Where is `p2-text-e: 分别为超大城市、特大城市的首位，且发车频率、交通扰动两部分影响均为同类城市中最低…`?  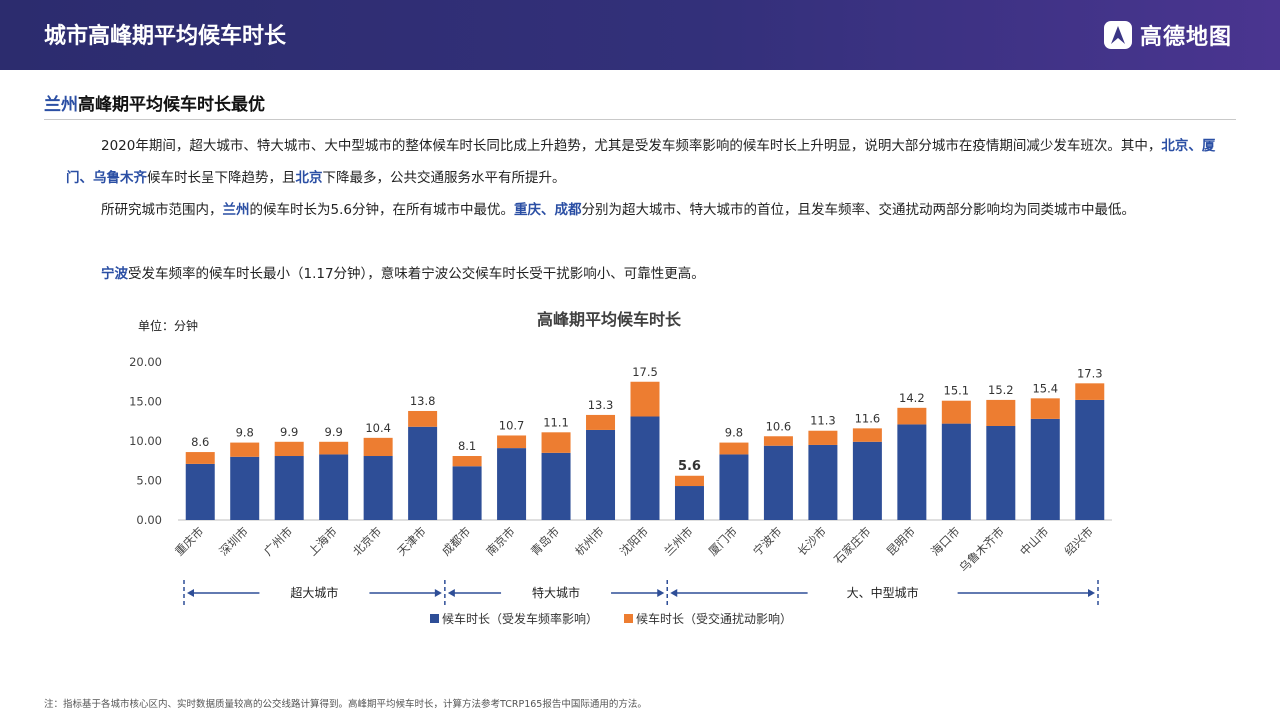 p2-text-e: 分别为超大城市、特大城市的首位，且发车频率、交通扰动两部分影响均为同类城市中最低… is located at coordinates (858, 210).